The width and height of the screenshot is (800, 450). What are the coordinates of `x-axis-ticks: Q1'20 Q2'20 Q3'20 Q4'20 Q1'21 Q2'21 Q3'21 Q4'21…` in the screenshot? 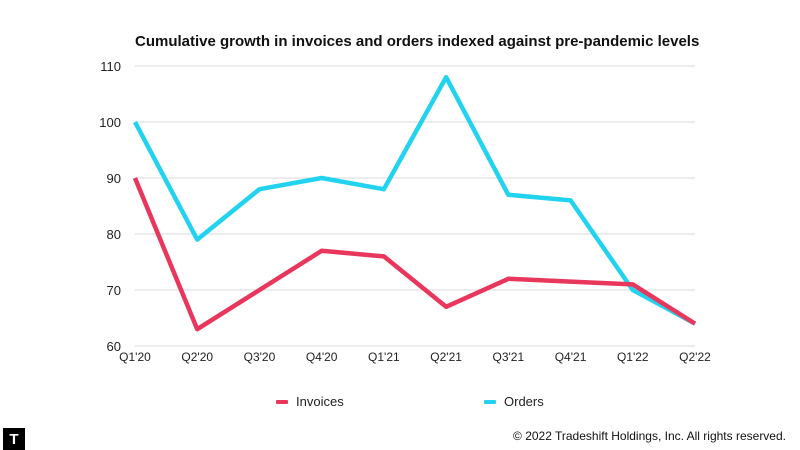 It's located at (415, 357).